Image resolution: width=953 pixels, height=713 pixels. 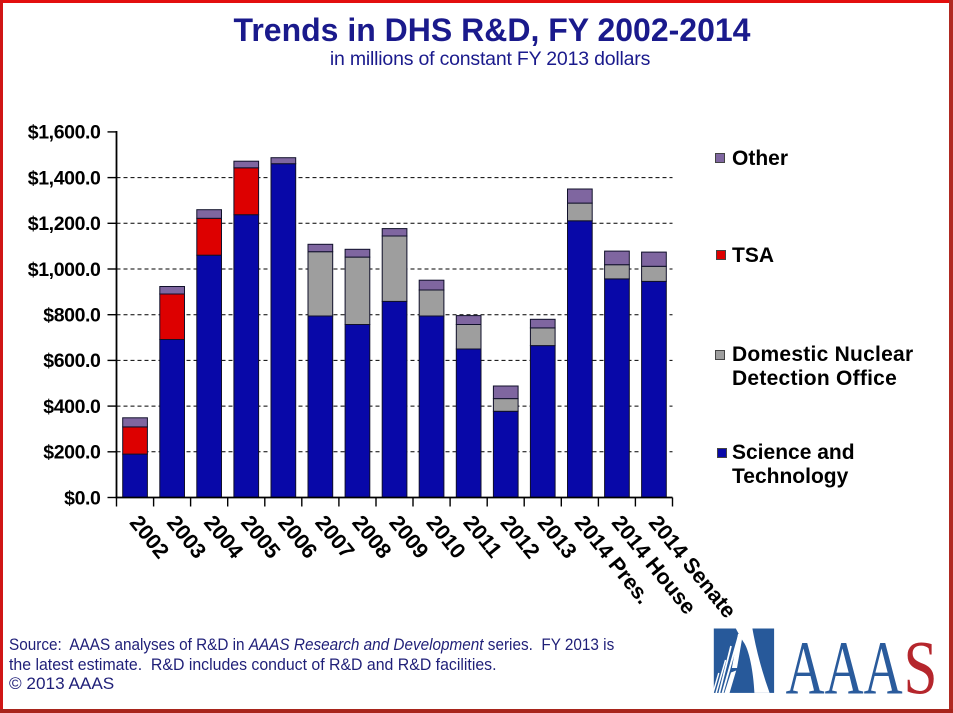 What do you see at coordinates (64, 270) in the screenshot?
I see `svg-text: $1,000.0` at bounding box center [64, 270].